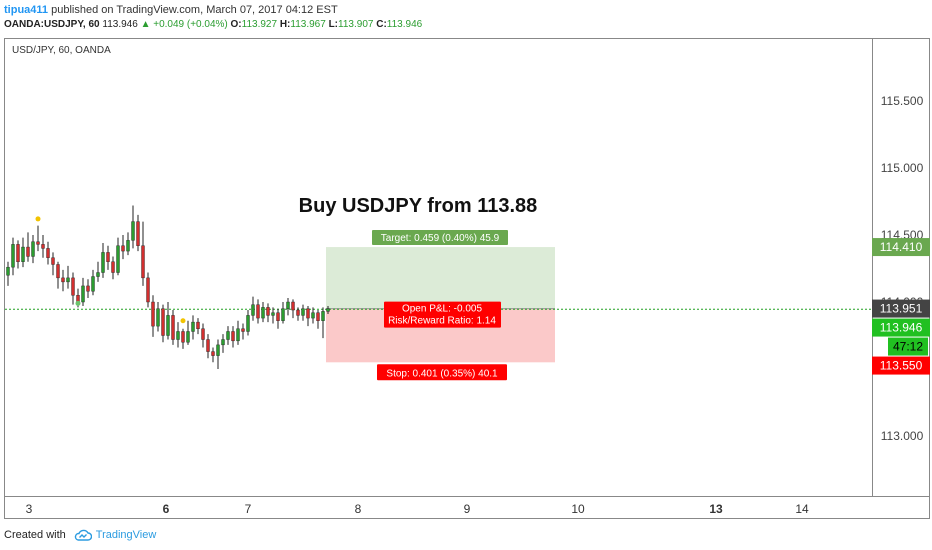 The width and height of the screenshot is (932, 550). What do you see at coordinates (578, 509) in the screenshot?
I see `x-tick-label: 10` at bounding box center [578, 509].